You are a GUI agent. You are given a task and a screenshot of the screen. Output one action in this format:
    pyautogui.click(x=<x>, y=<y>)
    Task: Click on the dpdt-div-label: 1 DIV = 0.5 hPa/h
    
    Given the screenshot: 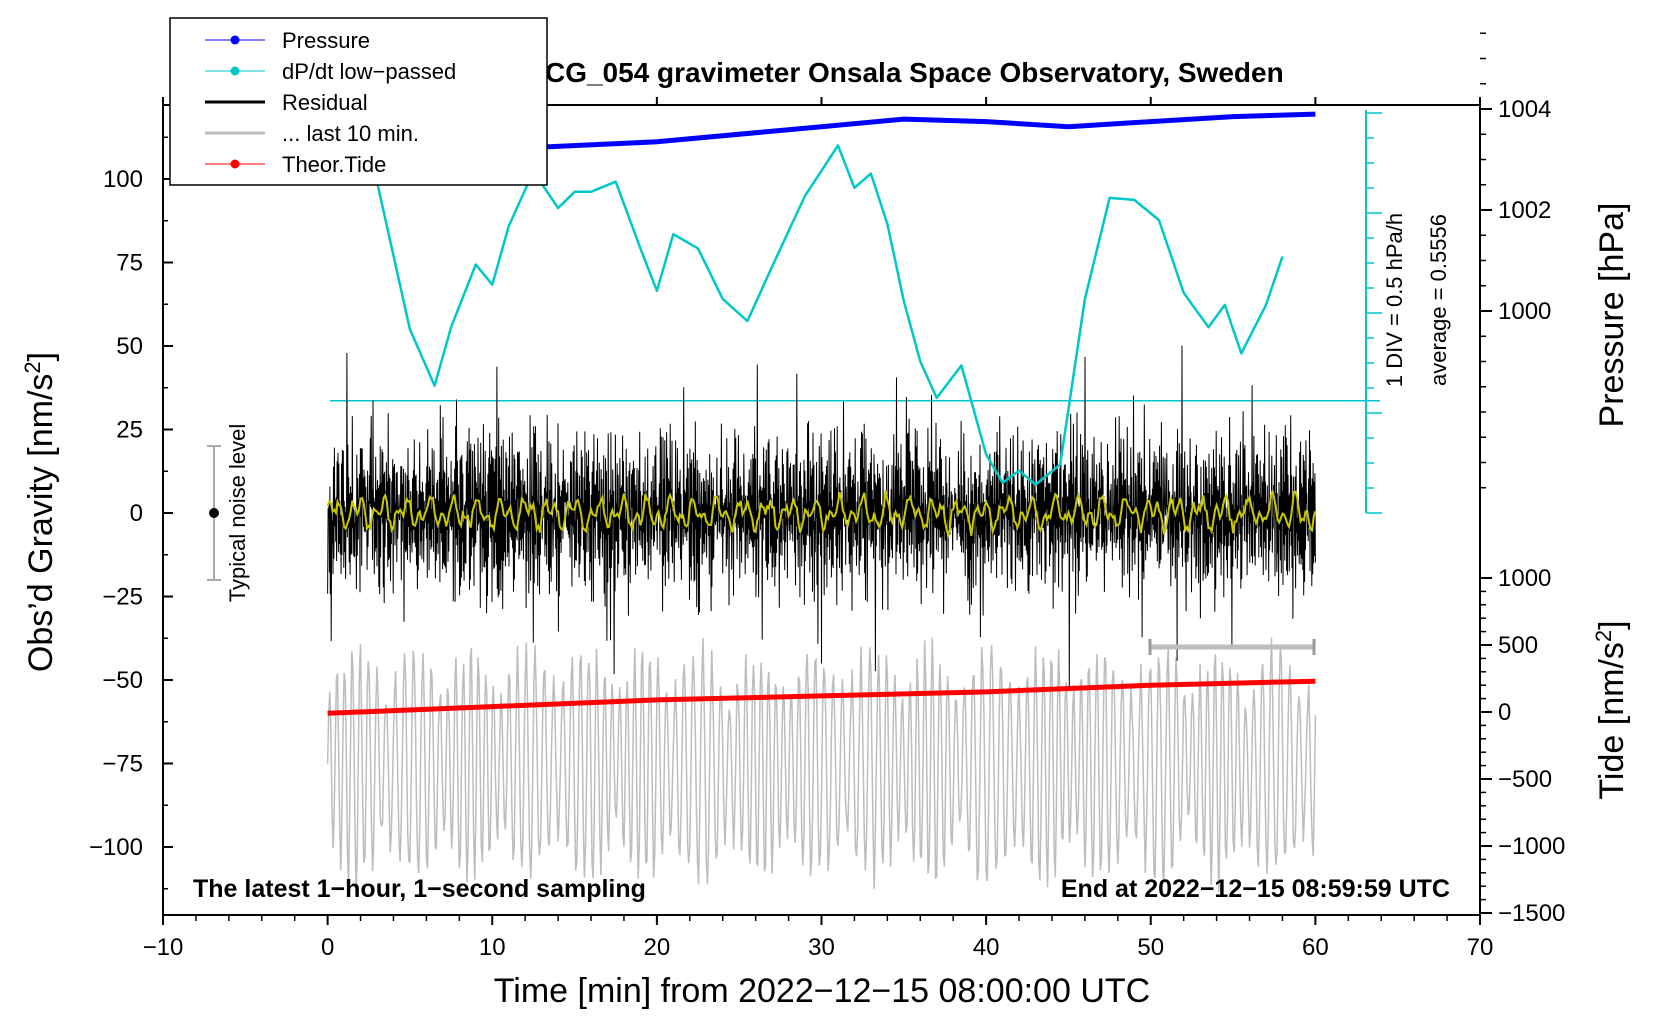 What is the action you would take?
    pyautogui.click(x=1394, y=300)
    